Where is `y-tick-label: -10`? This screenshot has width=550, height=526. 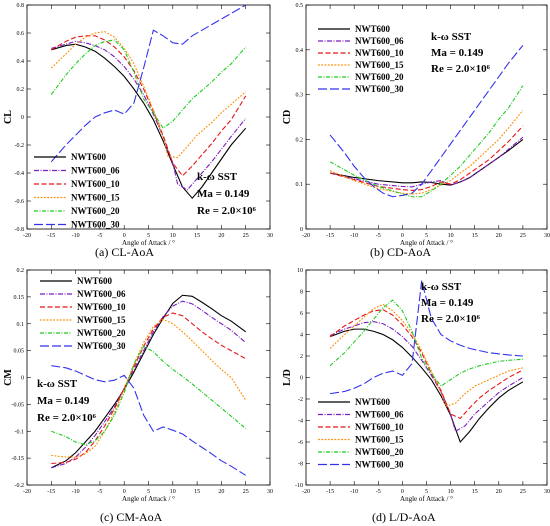
y-tick-label: -10 is located at coordinates (299, 486).